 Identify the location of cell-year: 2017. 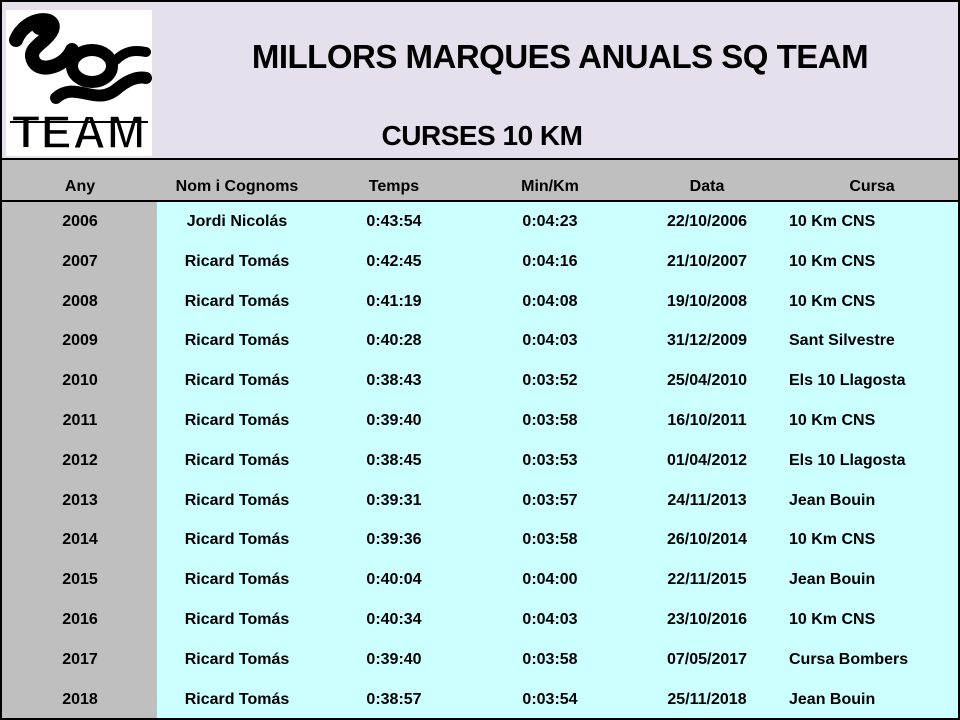
(80, 659).